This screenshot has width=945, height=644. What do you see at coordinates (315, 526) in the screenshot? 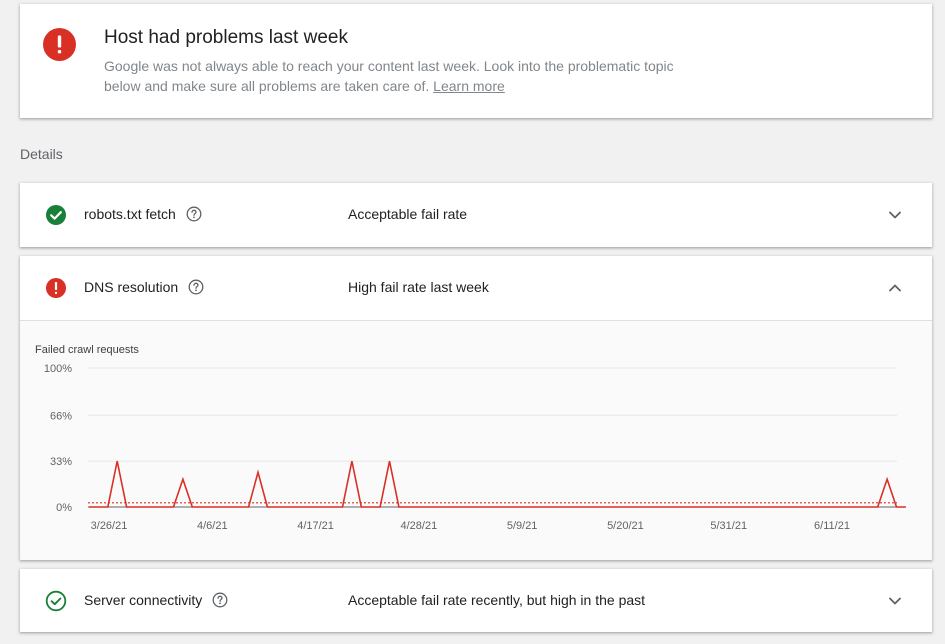
I see `x-tick-label: 4/17/21` at bounding box center [315, 526].